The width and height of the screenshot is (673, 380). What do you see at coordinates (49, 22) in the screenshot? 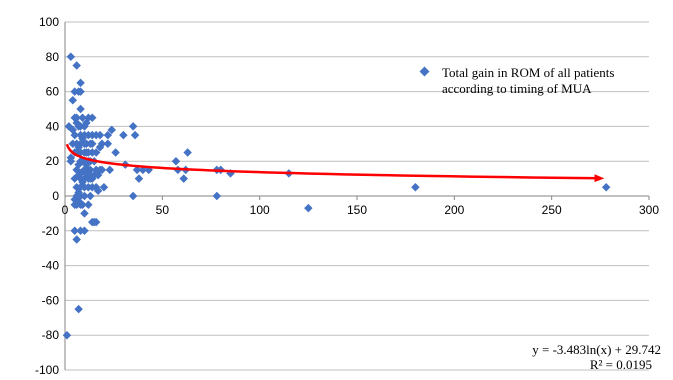
I see `y-tick-label: 100` at bounding box center [49, 22].